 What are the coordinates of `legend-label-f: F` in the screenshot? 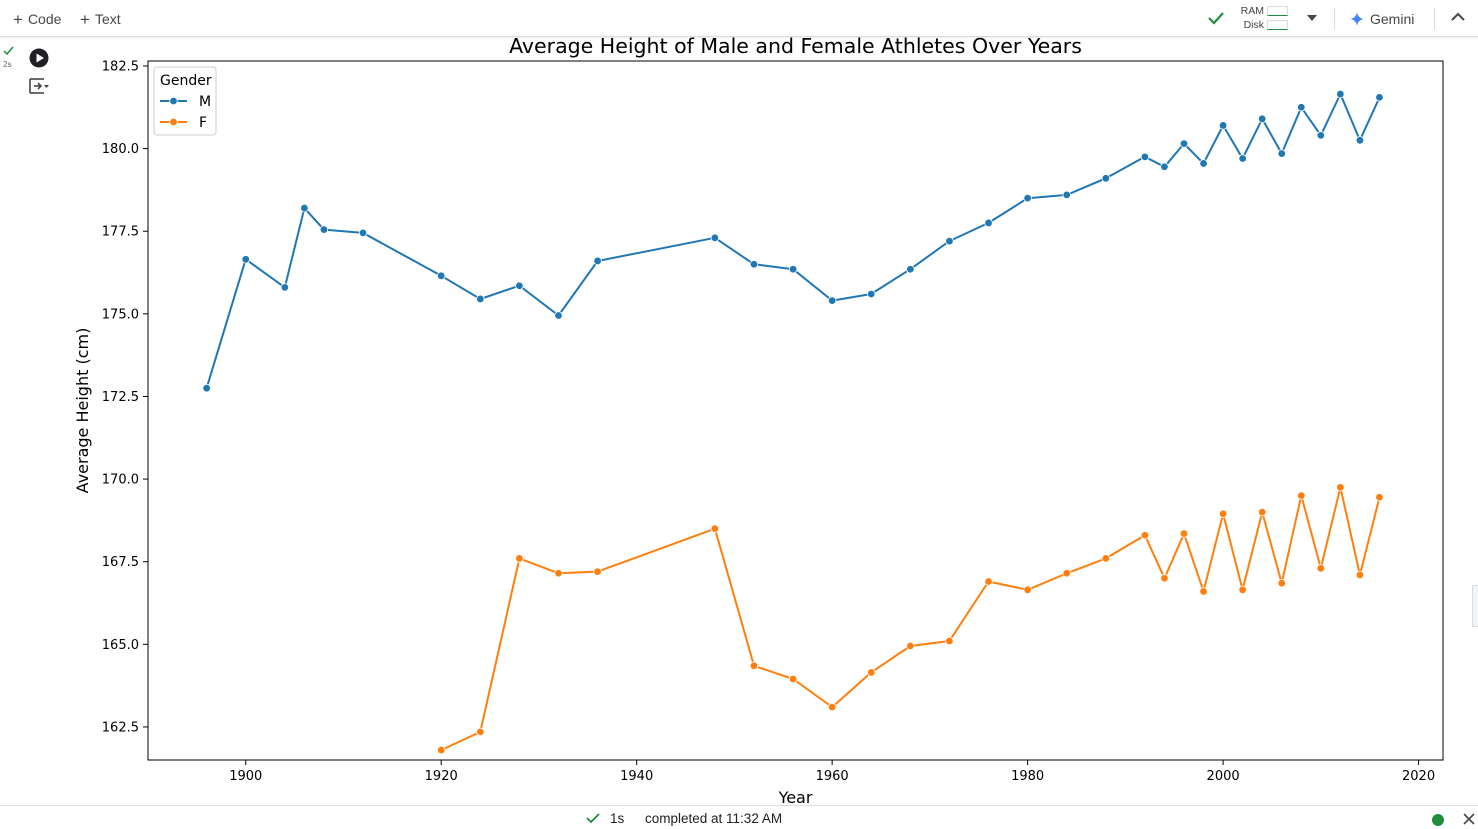 It's located at (203, 123).